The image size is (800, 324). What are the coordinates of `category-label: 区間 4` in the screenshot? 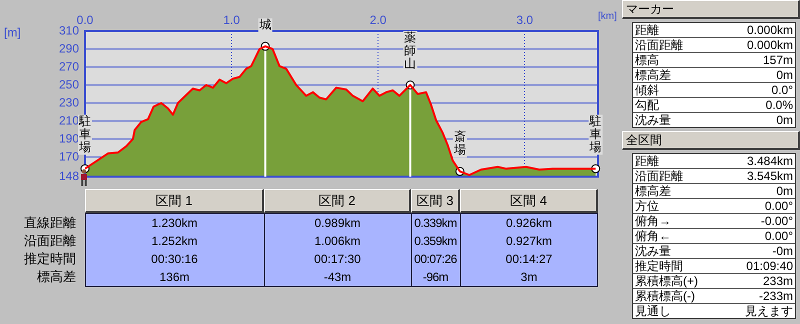 It's located at (529, 201).